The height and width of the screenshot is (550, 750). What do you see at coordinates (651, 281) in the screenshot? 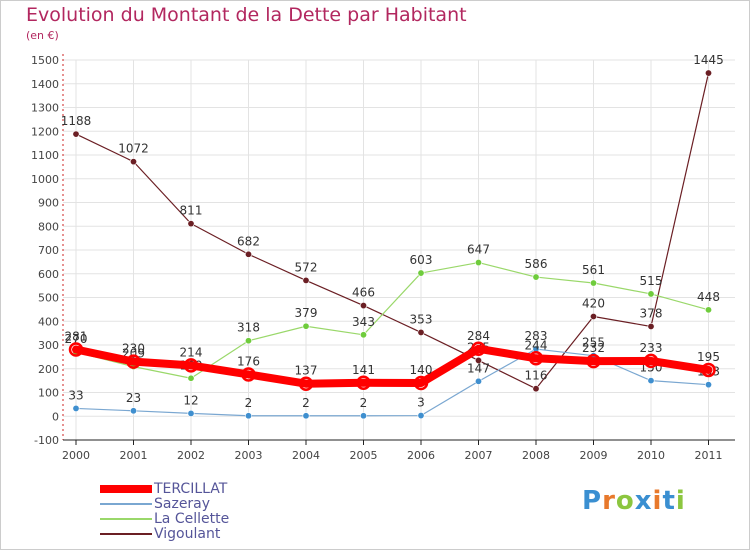
I see `data-label-la-cellette: 515` at bounding box center [651, 281].